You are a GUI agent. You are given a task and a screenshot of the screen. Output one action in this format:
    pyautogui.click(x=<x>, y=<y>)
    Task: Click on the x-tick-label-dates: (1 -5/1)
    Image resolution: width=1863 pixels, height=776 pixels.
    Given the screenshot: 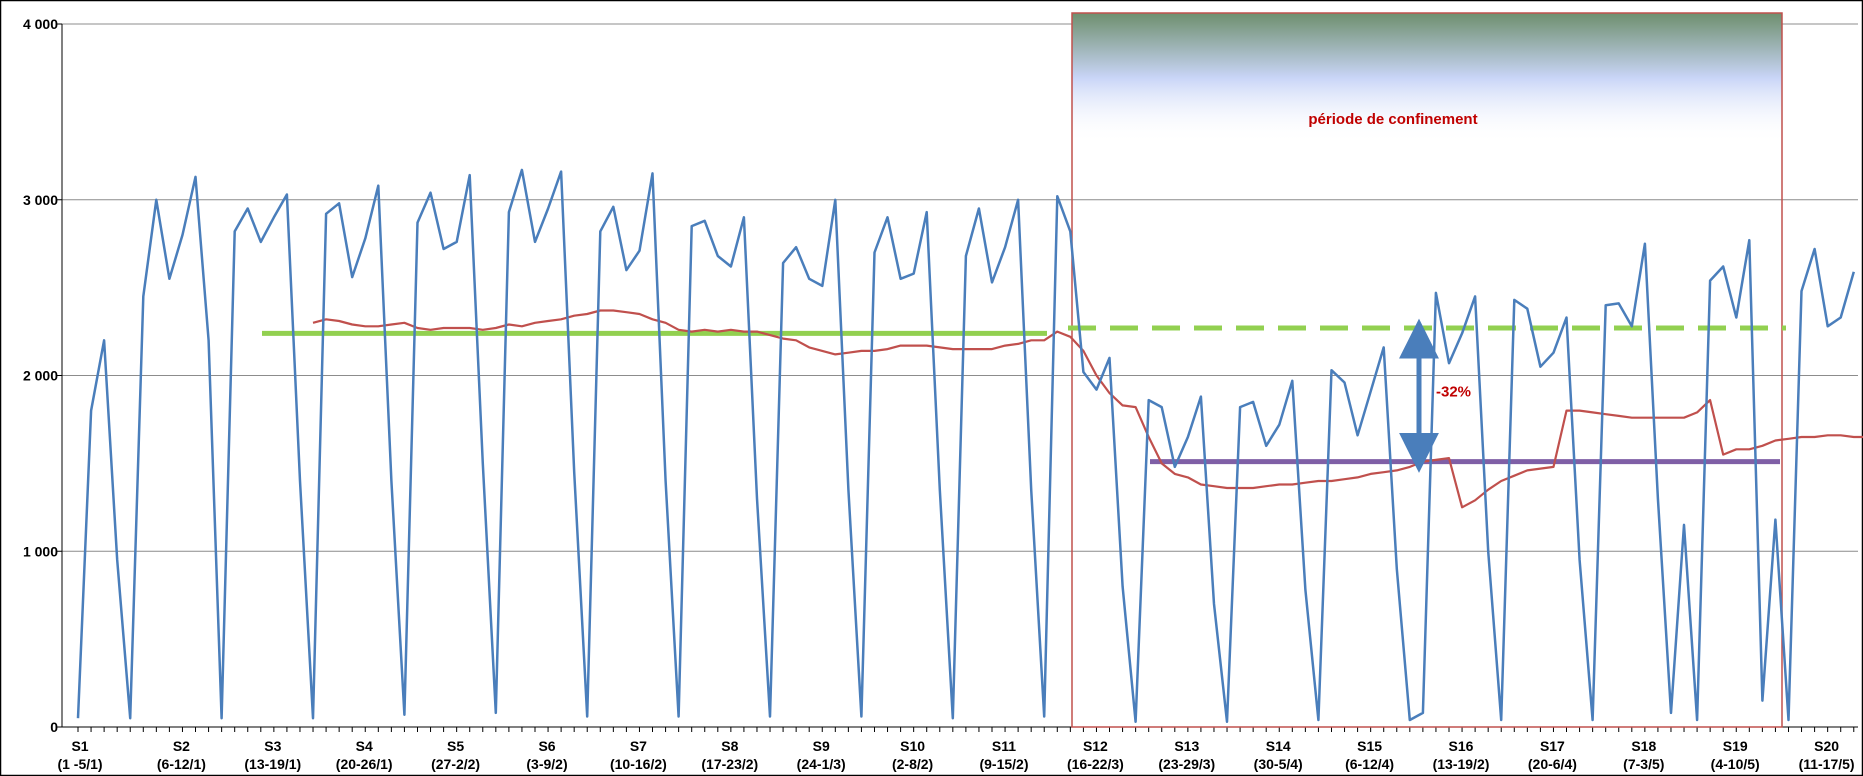 What is the action you would take?
    pyautogui.click(x=79, y=764)
    